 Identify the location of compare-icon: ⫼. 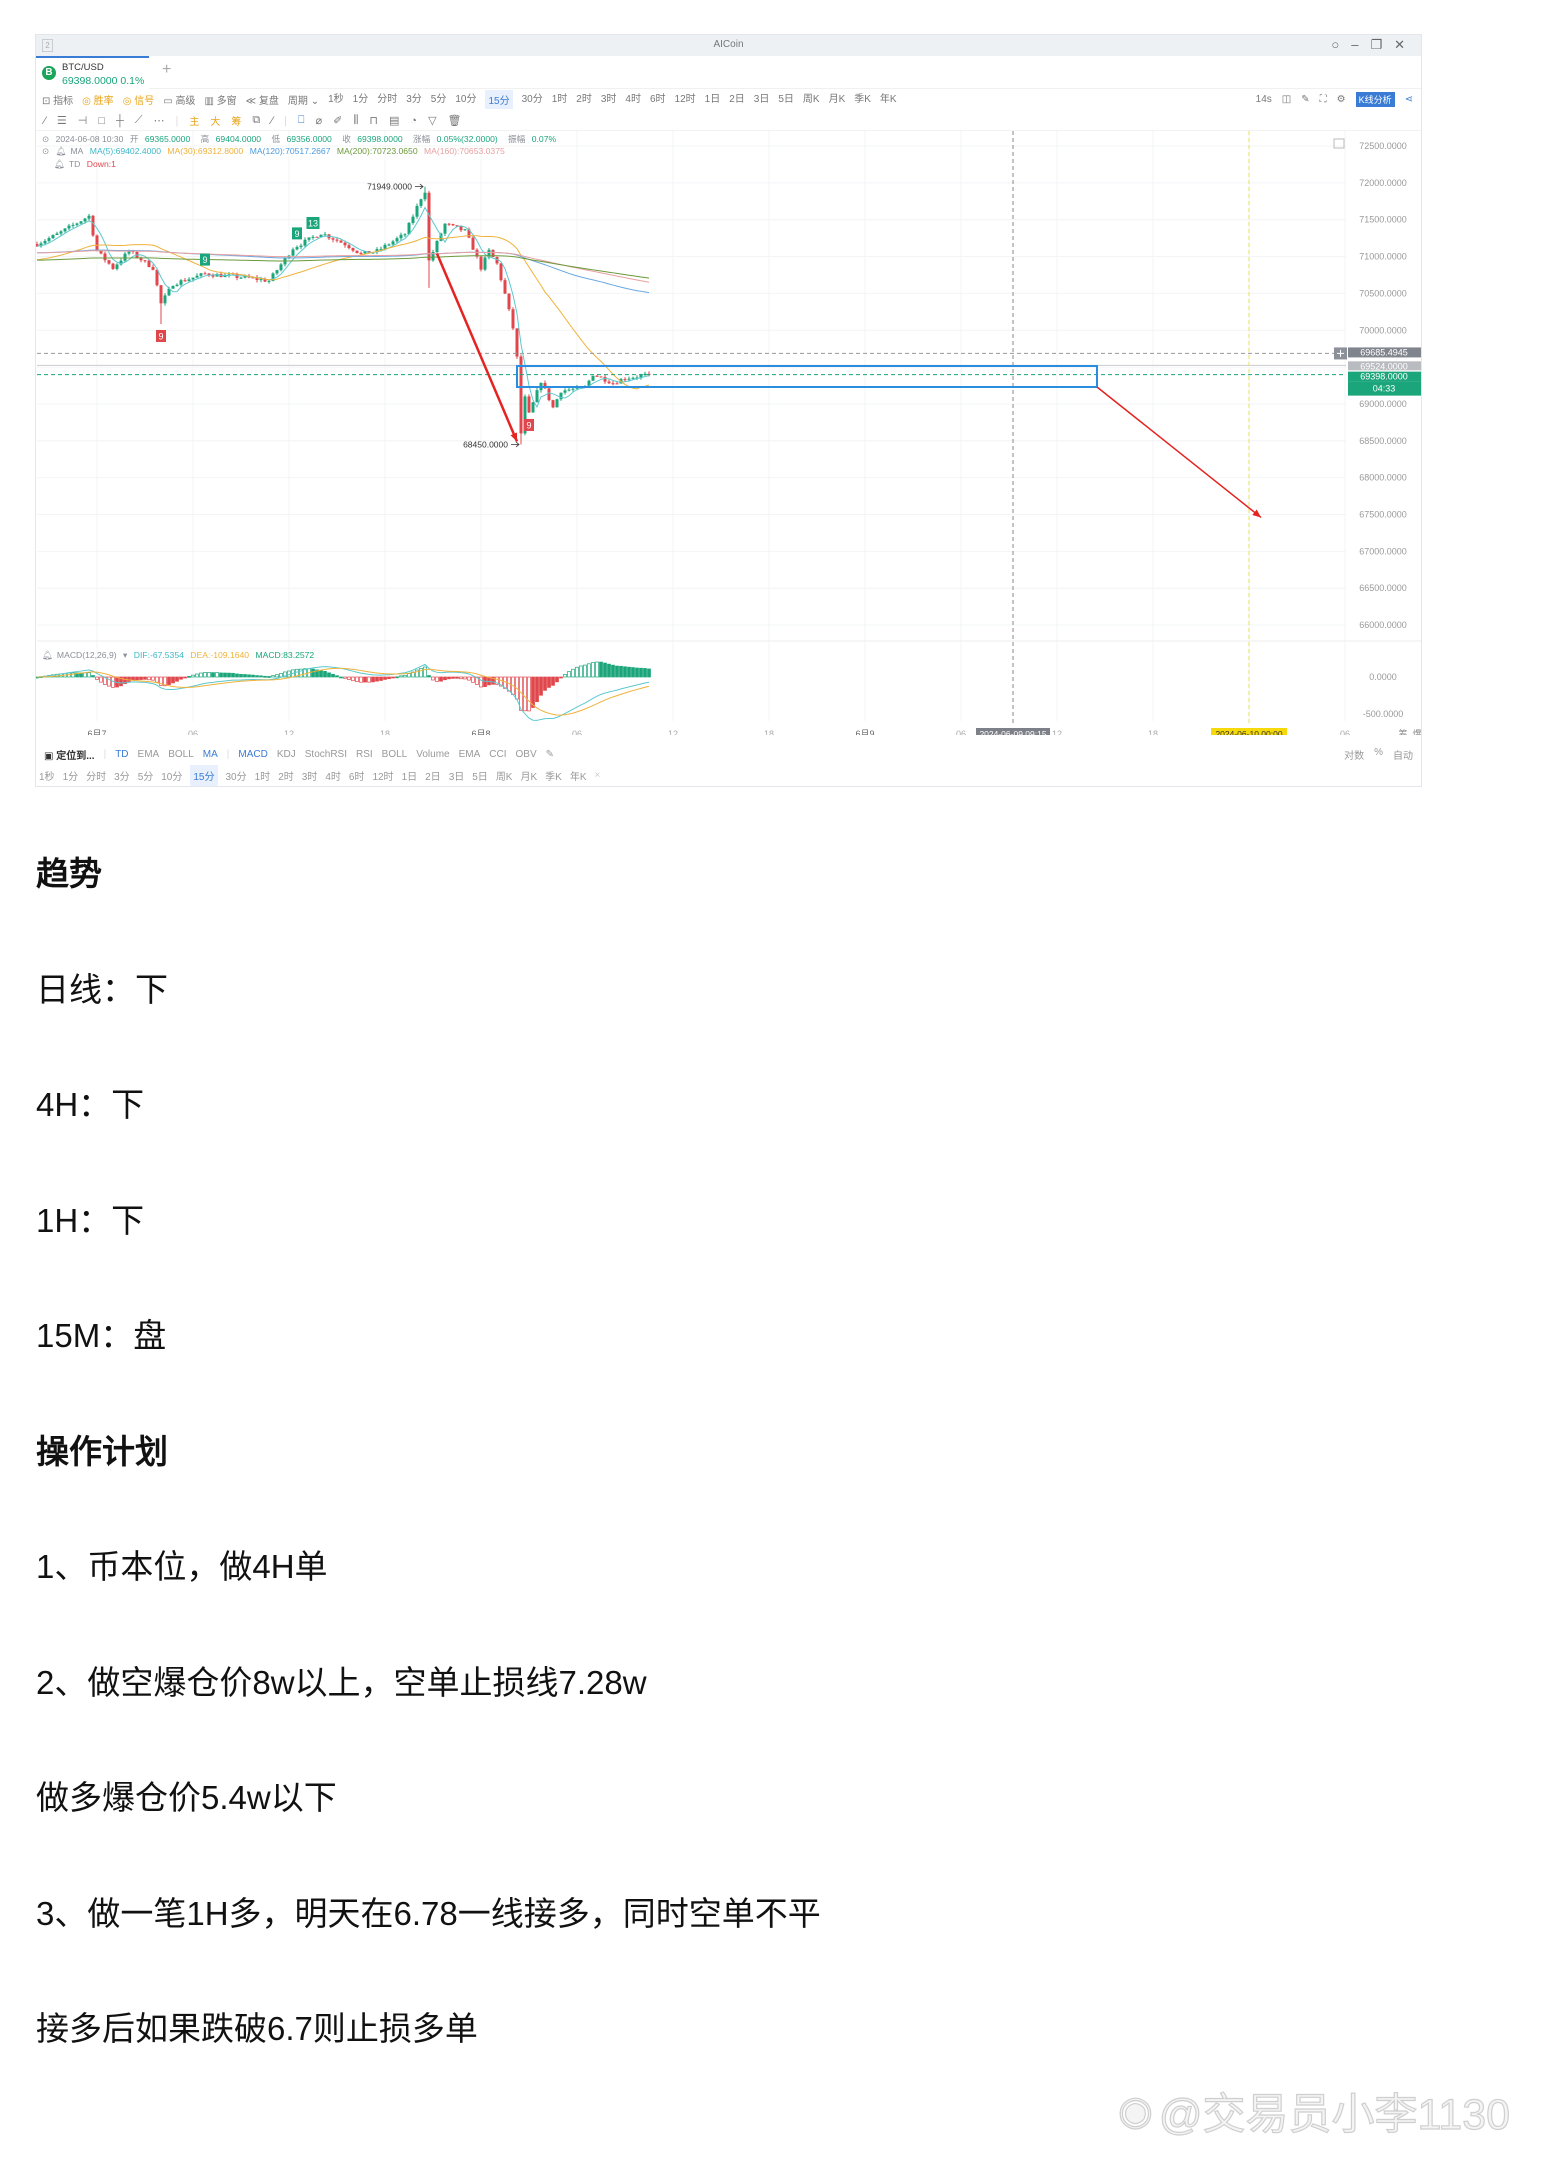
(356, 120).